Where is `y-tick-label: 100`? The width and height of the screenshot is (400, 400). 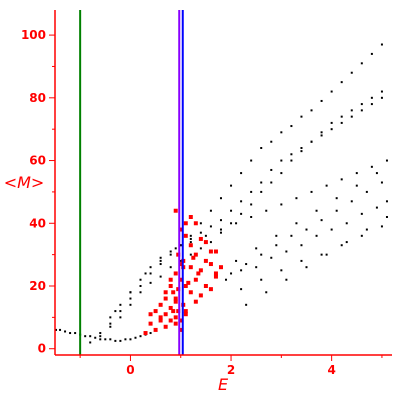
y-tick-label: 100 is located at coordinates (33, 35).